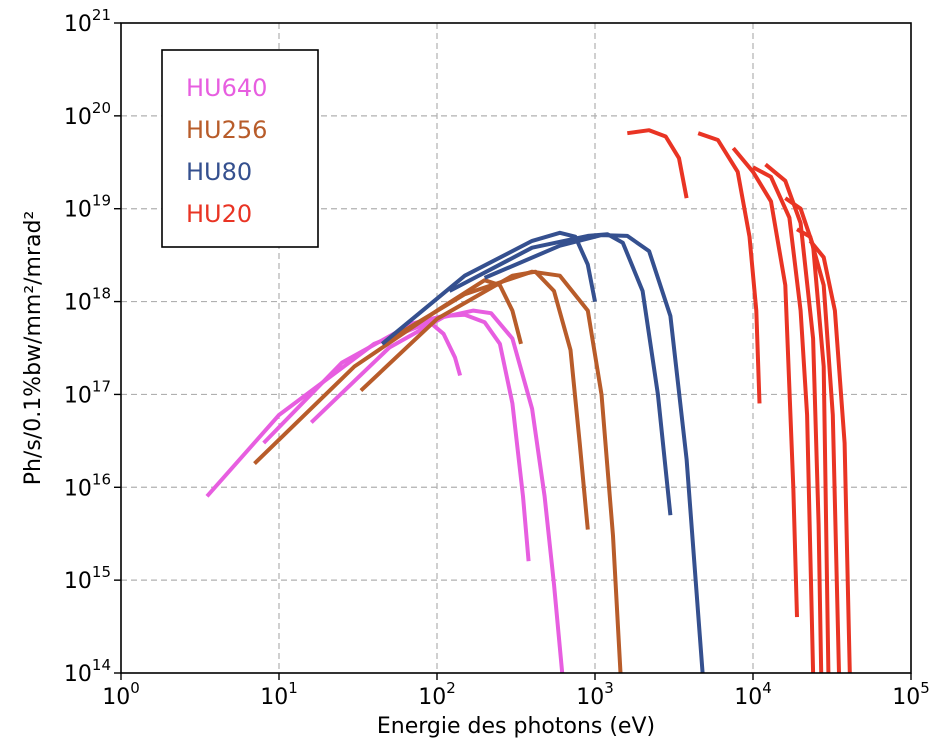  What do you see at coordinates (226, 88) in the screenshot?
I see `legend-entry: HU640` at bounding box center [226, 88].